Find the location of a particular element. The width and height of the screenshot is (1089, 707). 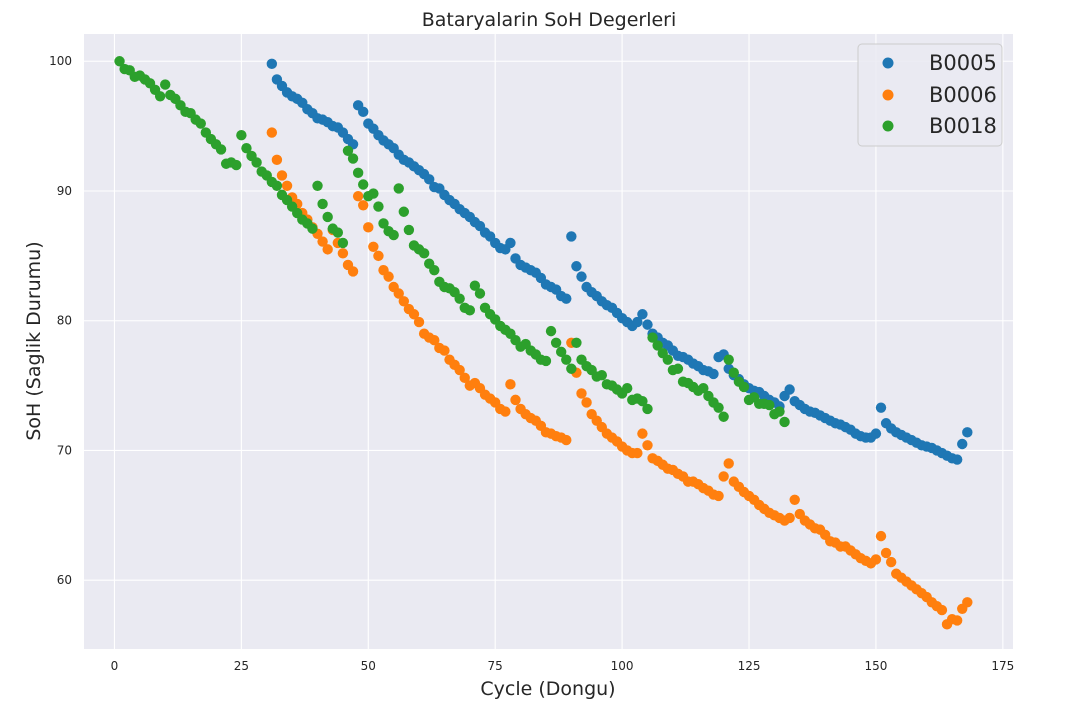

y-axis-ticks: 60 70 80 90 100 is located at coordinates (60, 320).